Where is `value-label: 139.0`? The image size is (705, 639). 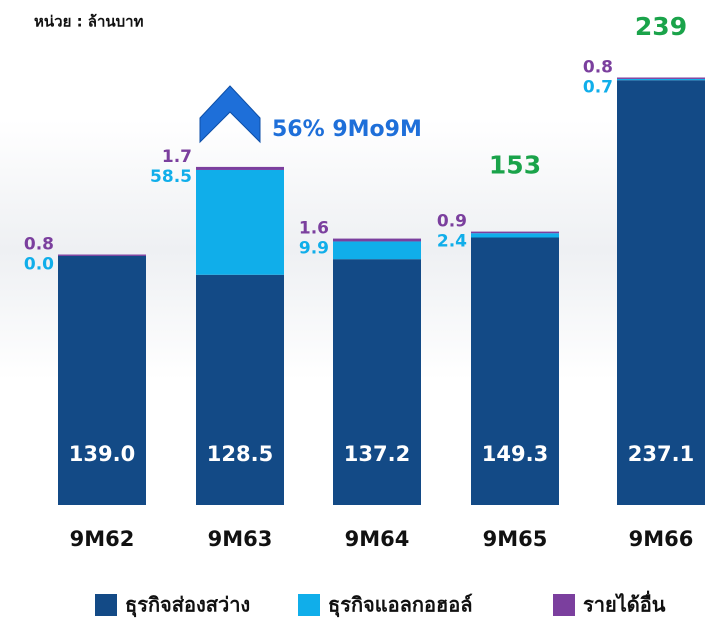 value-label: 139.0 is located at coordinates (102, 454).